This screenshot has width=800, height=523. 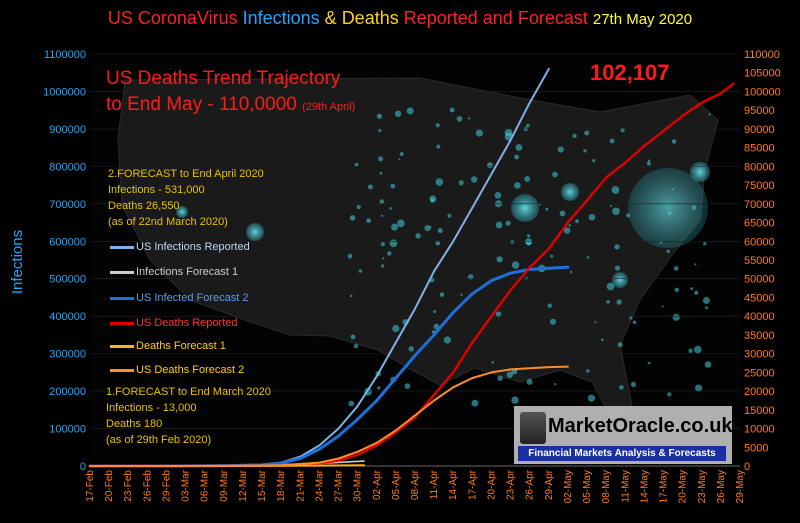 What do you see at coordinates (472, 484) in the screenshot?
I see `x-tick-label: 17-Apr` at bounding box center [472, 484].